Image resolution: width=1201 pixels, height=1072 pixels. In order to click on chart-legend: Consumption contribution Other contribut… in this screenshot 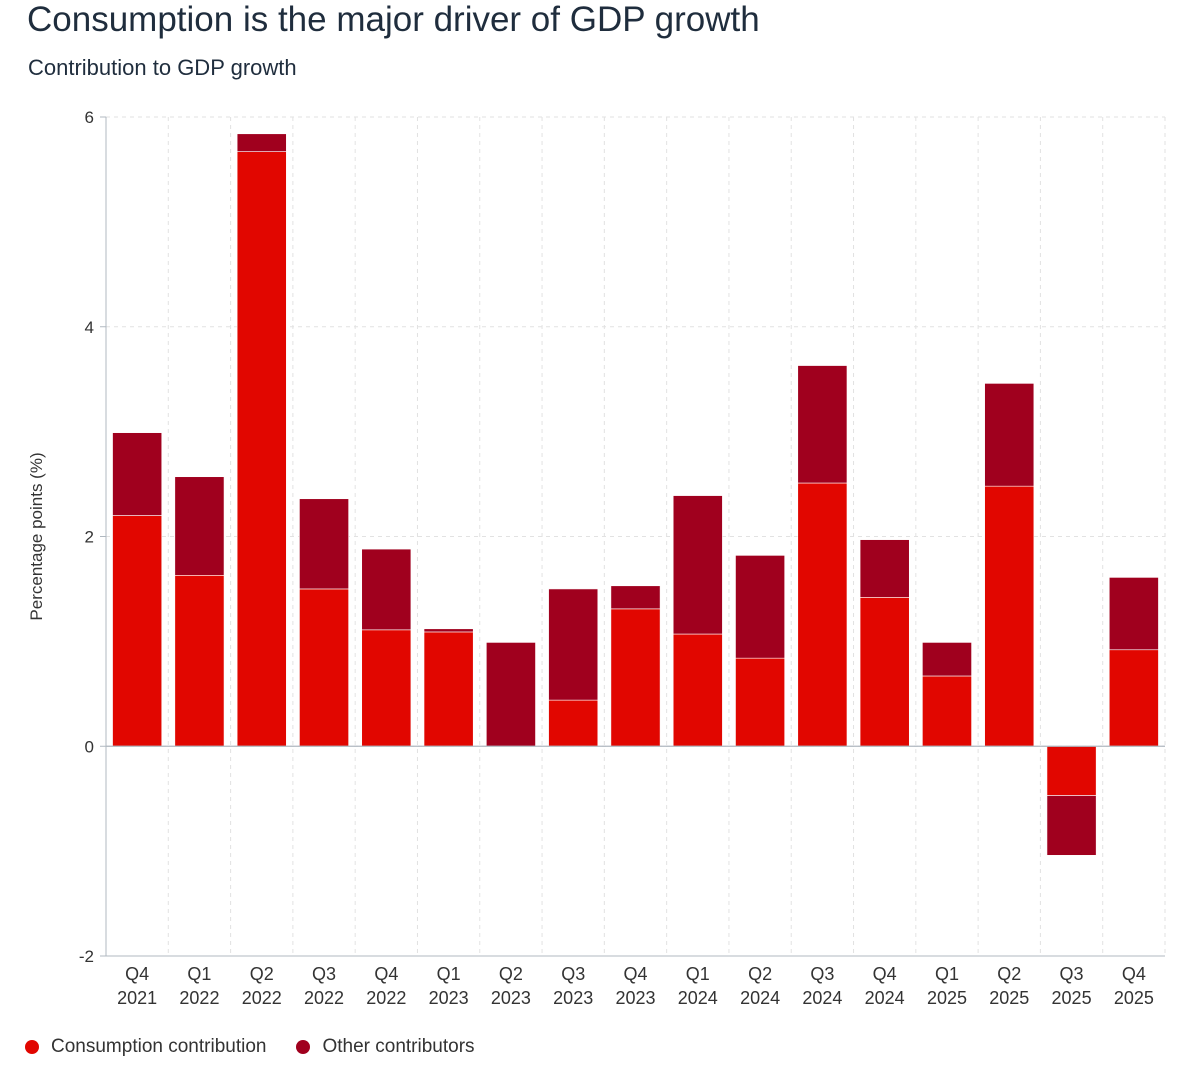, I will do `click(265, 1047)`.